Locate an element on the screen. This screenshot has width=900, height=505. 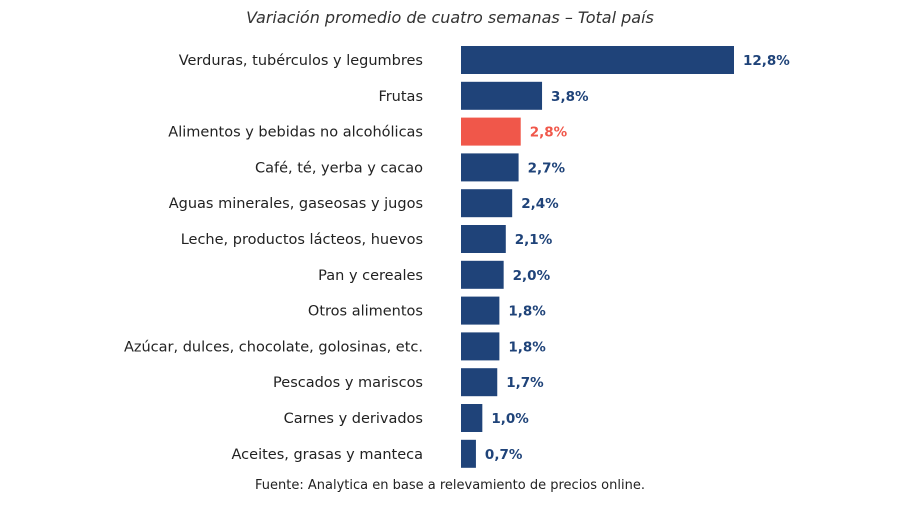
category-label: Alimentos y bebidas no alcohólicas is located at coordinates (295, 133).